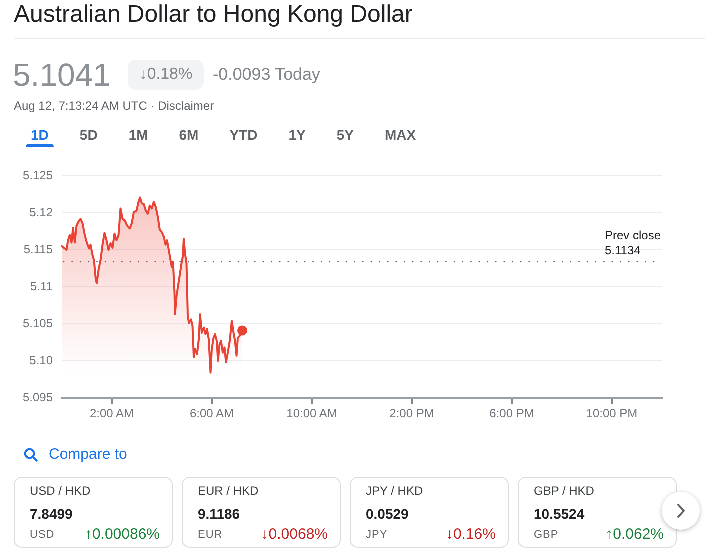 The image size is (705, 558). What do you see at coordinates (559, 514) in the screenshot?
I see `data-label: 10.5524` at bounding box center [559, 514].